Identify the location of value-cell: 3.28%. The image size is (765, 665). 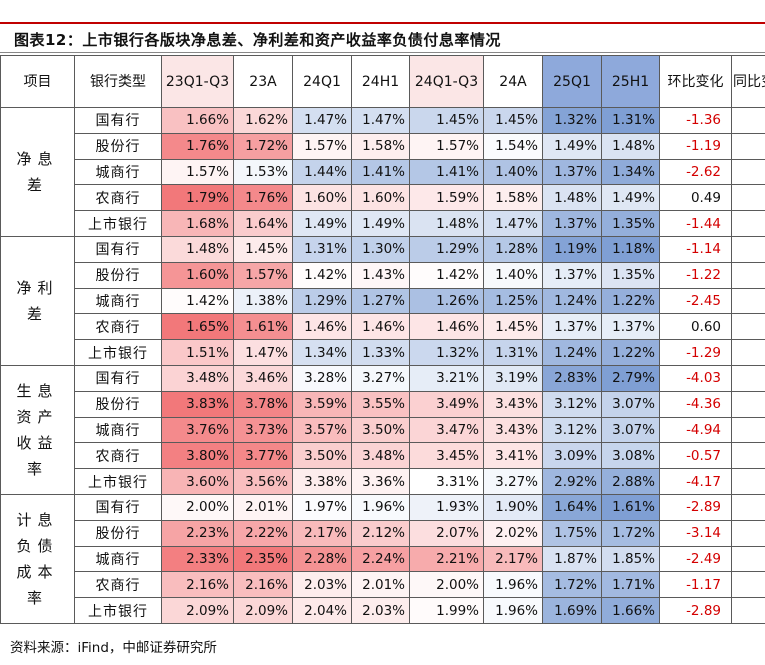
(322, 378).